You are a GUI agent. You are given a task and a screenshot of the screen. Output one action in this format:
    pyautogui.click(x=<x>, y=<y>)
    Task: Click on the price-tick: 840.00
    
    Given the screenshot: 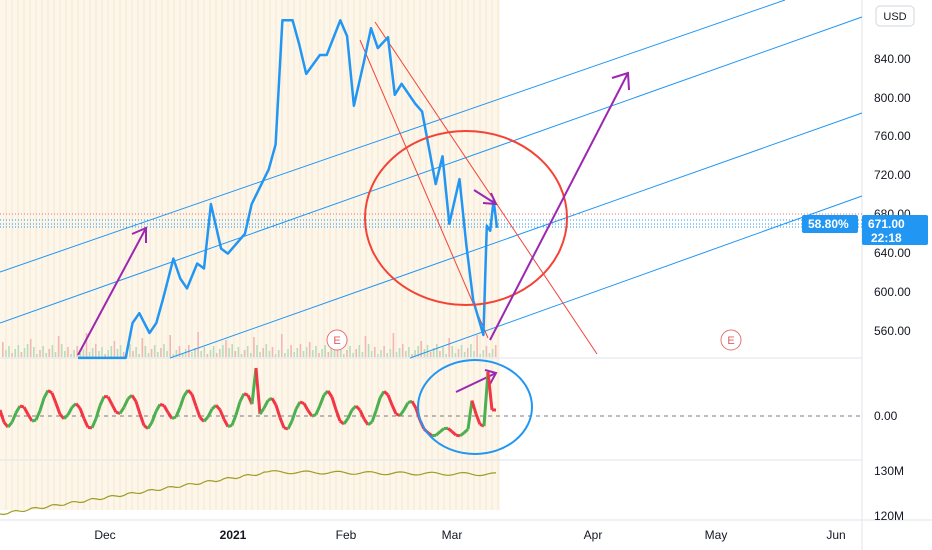 What is the action you would take?
    pyautogui.click(x=892, y=59)
    